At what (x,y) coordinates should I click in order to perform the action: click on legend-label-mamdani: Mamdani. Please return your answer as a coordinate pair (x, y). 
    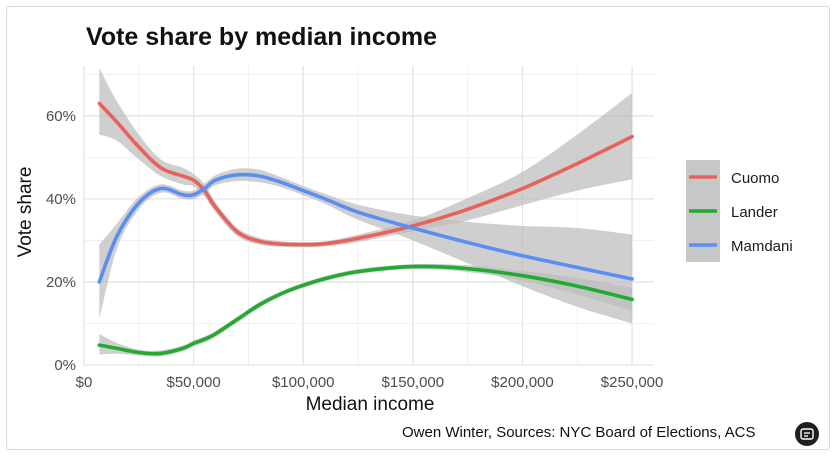
    Looking at the image, I should click on (762, 246).